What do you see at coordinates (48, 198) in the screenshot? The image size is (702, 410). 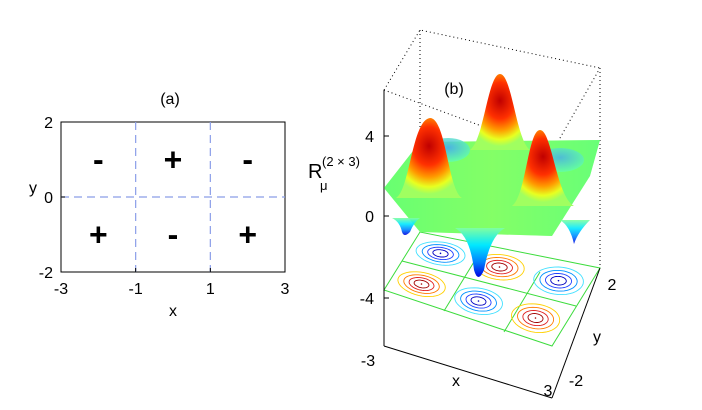 I see `y-tick-label: 0` at bounding box center [48, 198].